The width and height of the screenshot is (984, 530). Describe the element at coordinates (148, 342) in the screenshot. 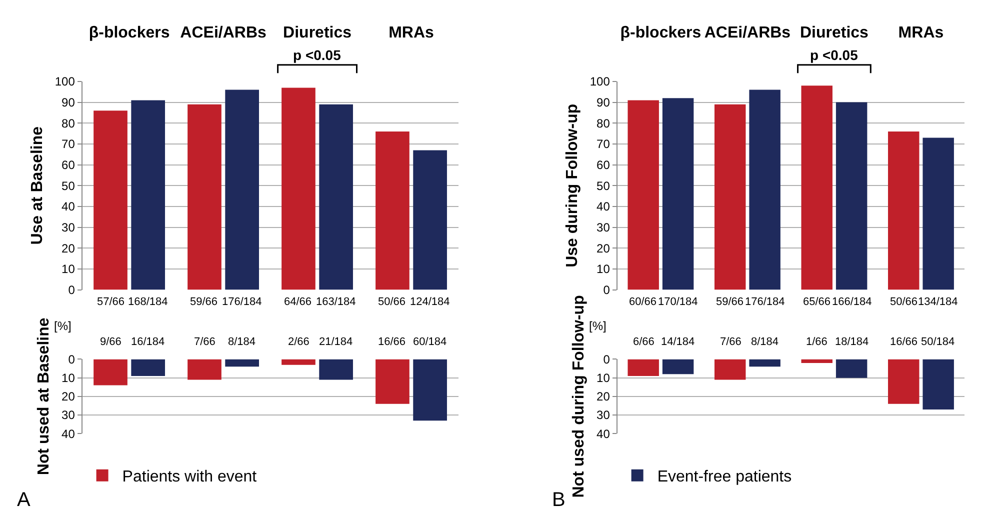

I see `data-label: 16/184` at that location.